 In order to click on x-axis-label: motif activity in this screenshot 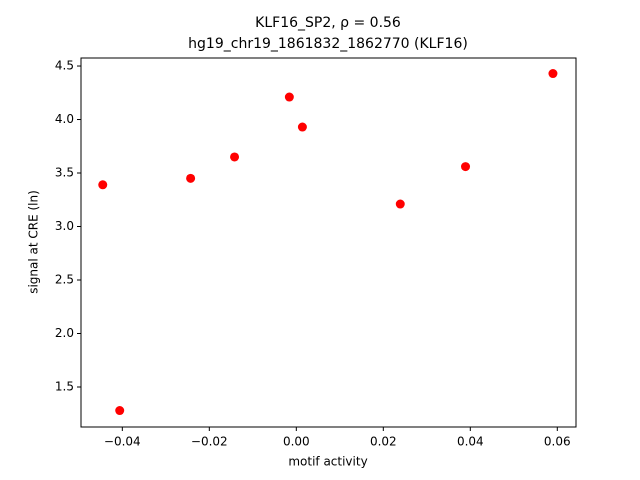, I will do `click(327, 462)`.